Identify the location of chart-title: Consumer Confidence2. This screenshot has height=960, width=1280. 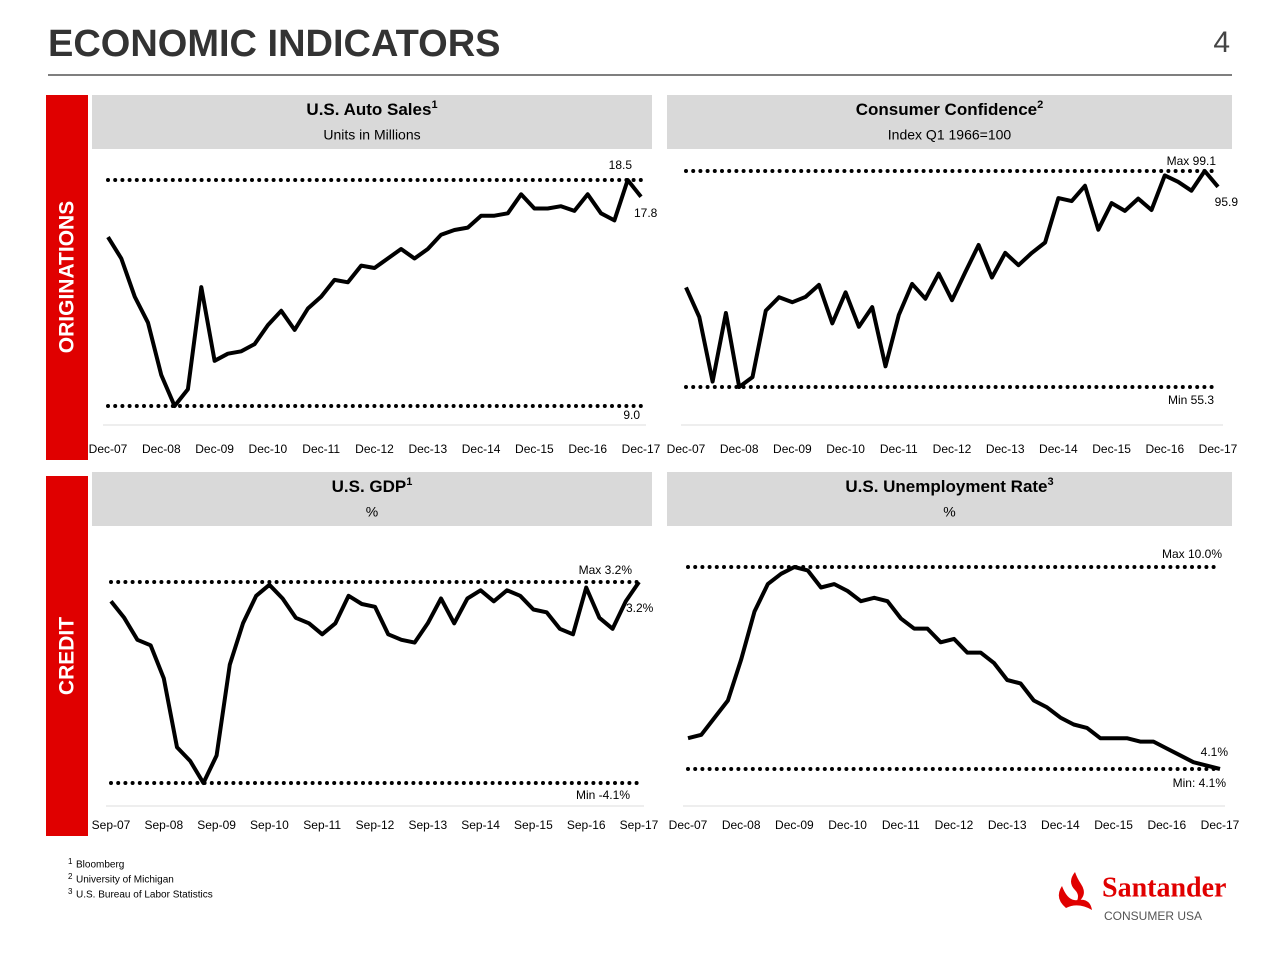
(949, 109).